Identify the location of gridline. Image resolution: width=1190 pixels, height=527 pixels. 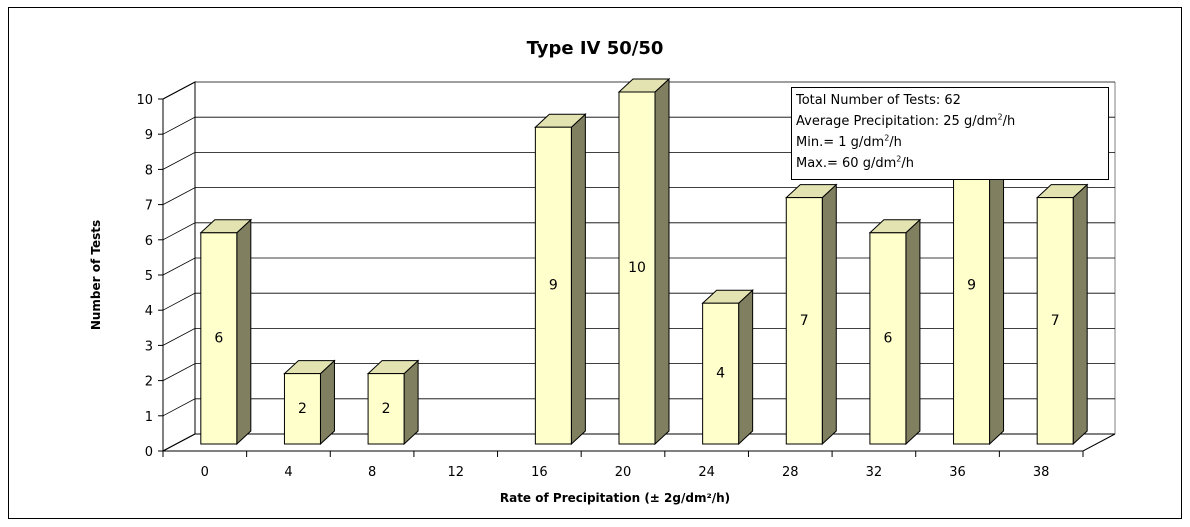
(638, 90).